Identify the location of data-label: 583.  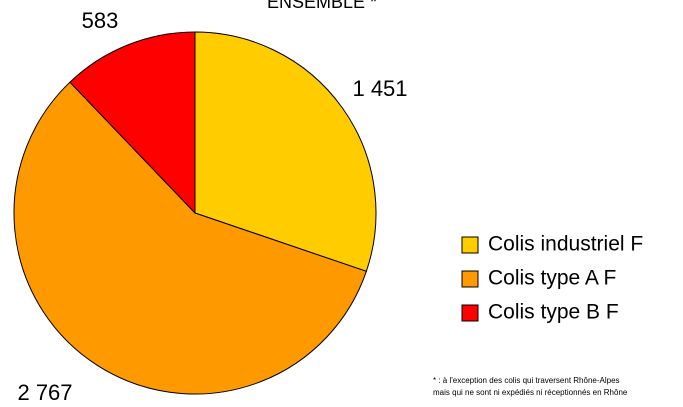
(100, 20).